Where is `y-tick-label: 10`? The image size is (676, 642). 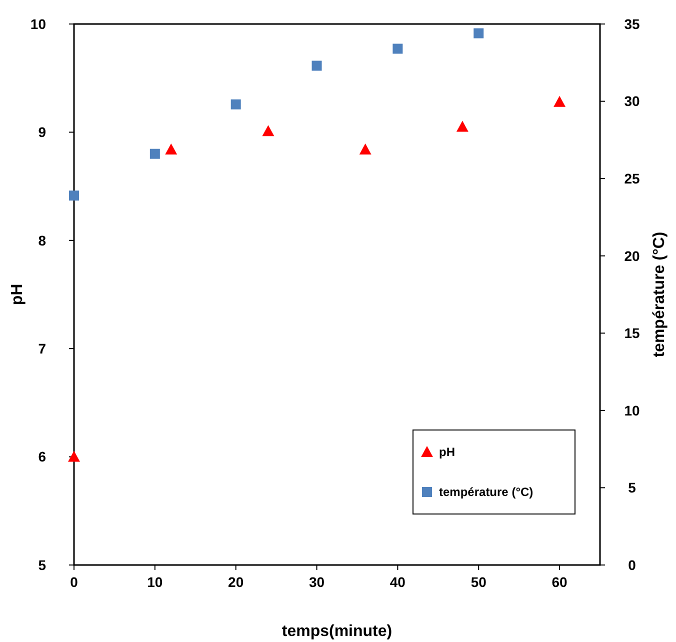
y-tick-label: 10 is located at coordinates (38, 24).